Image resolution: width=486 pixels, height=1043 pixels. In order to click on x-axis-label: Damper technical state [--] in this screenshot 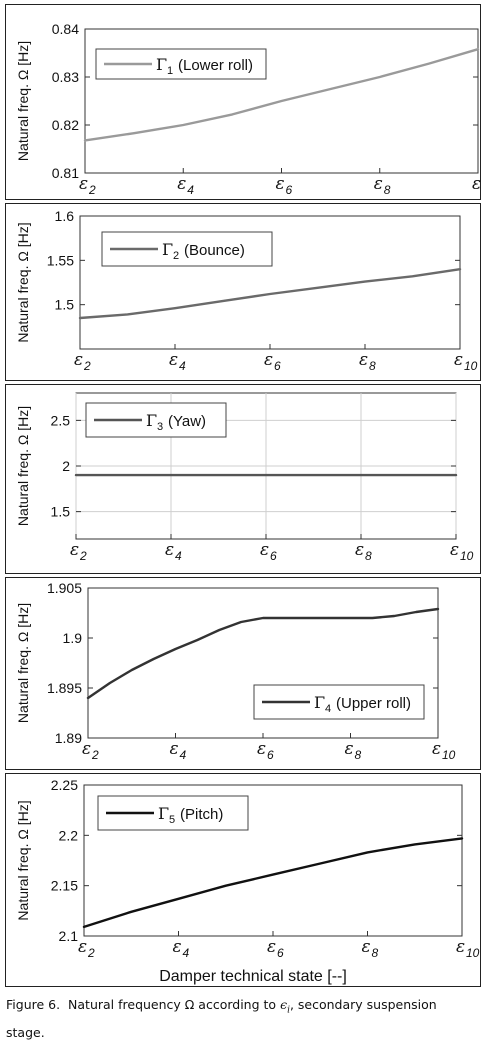, I will do `click(253, 976)`.